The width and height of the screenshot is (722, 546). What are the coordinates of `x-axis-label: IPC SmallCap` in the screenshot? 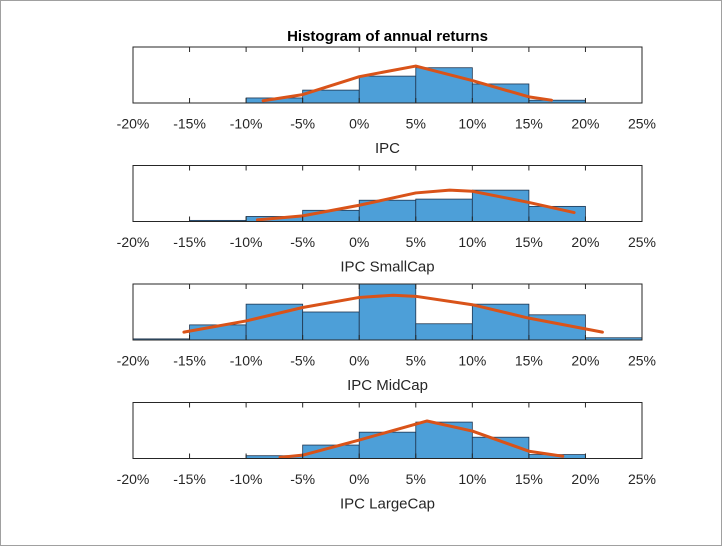 It's located at (387, 266).